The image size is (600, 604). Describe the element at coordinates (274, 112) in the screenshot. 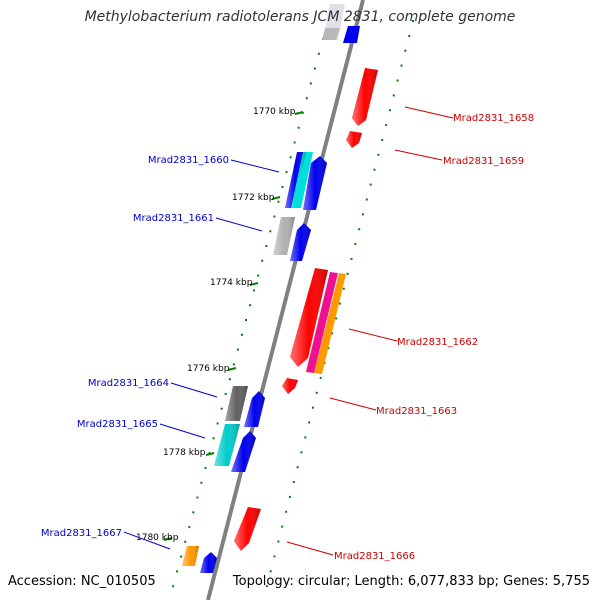

I see `scale-label-1770: 1770 kbp` at that location.